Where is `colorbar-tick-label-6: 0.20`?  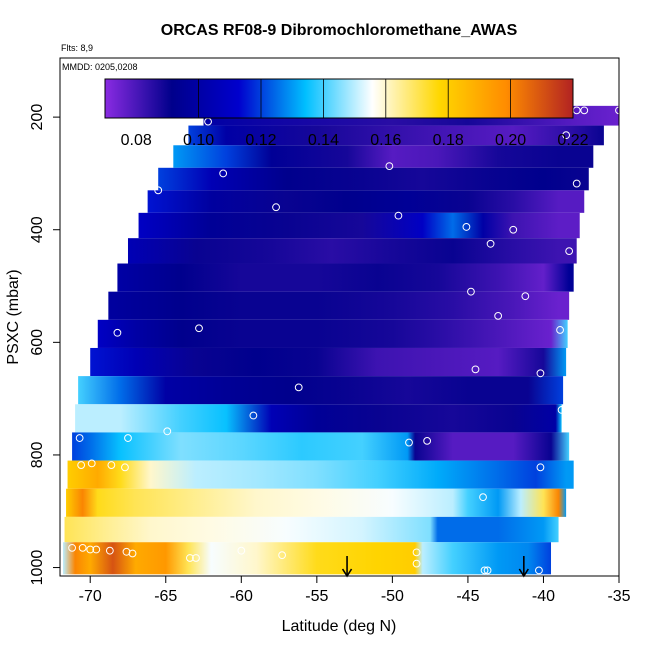 colorbar-tick-label-6: 0.20 is located at coordinates (510, 140).